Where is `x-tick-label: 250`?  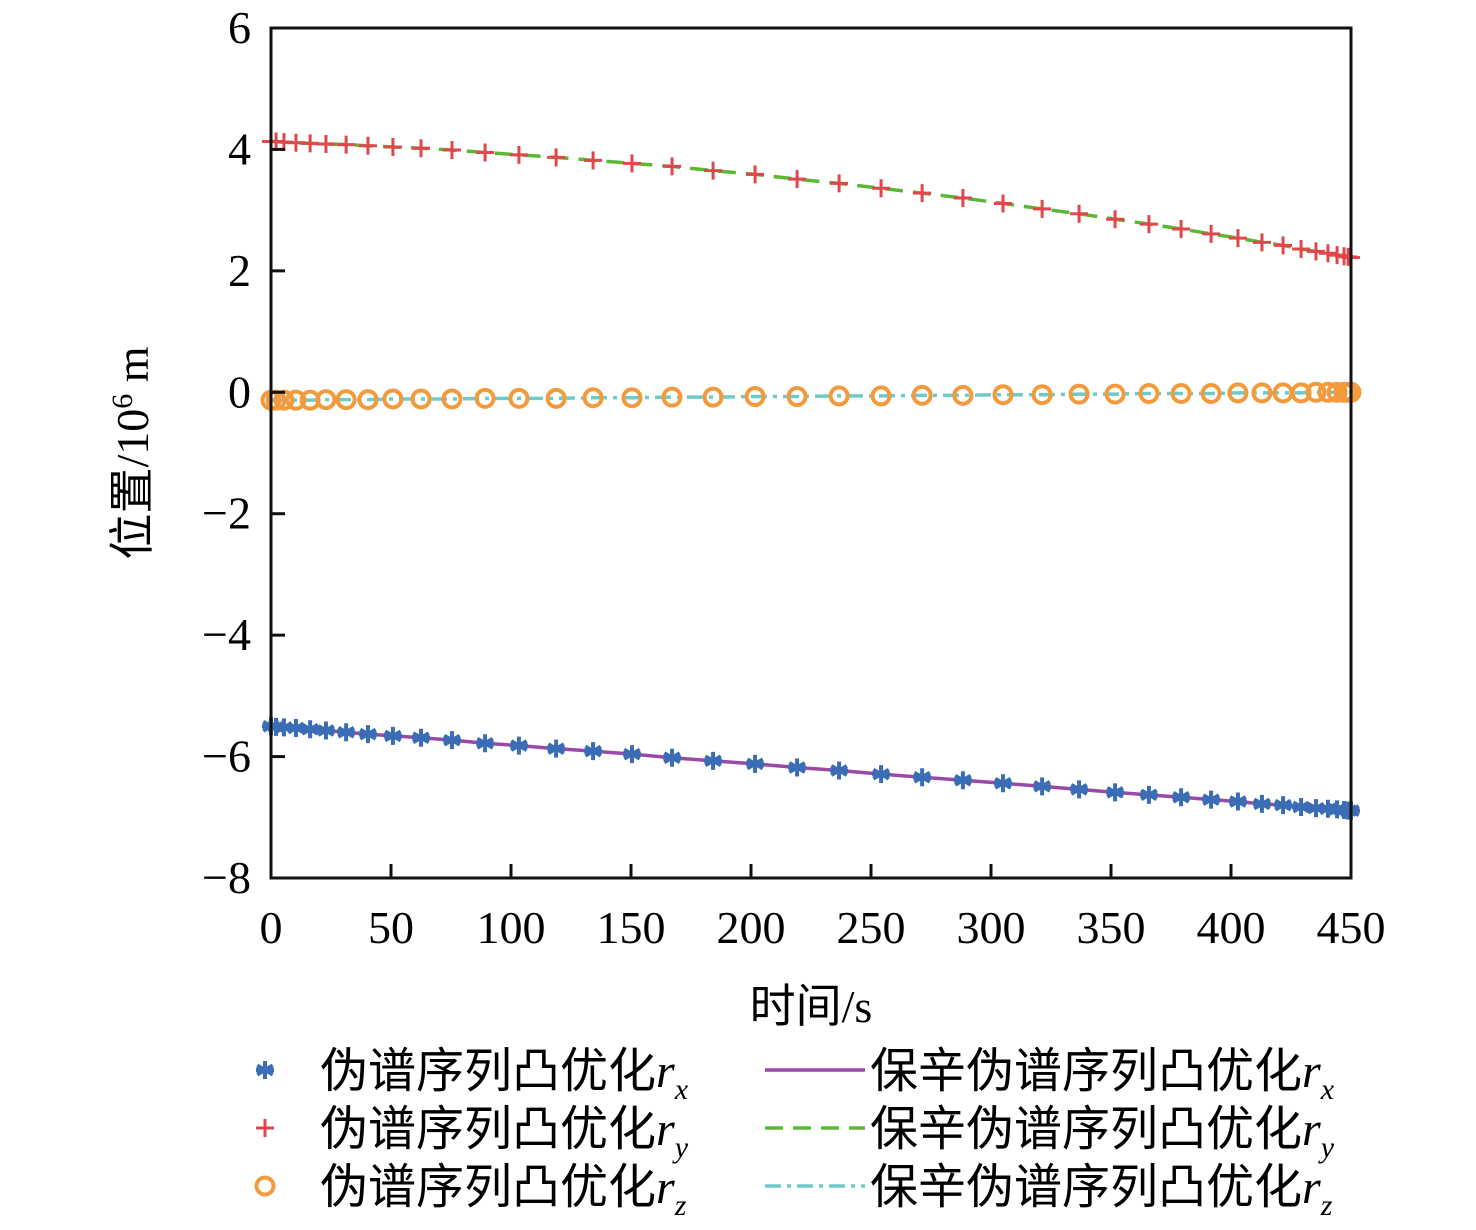 x-tick-label: 250 is located at coordinates (871, 927).